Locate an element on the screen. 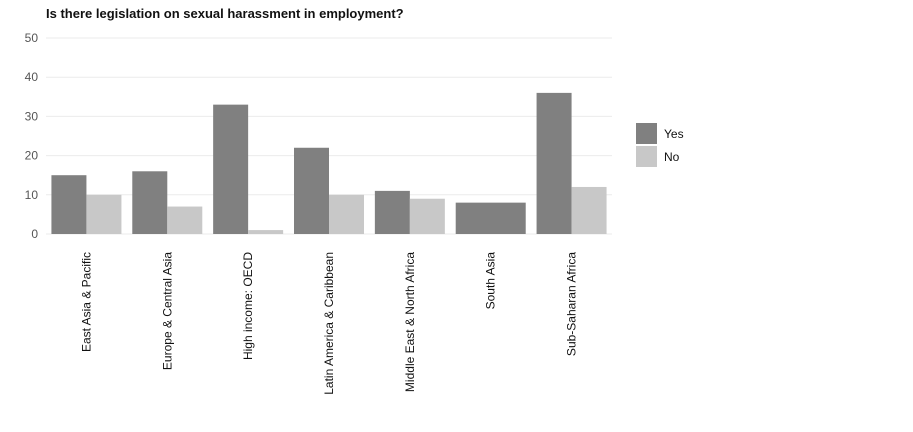 The width and height of the screenshot is (913, 432). legend-swatch-no is located at coordinates (646, 156).